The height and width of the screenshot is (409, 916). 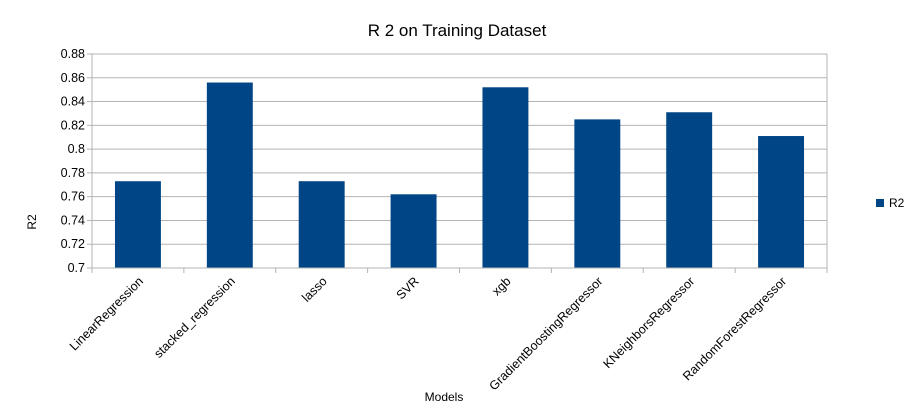 What do you see at coordinates (781, 202) in the screenshot?
I see `bar-randomforestregressor` at bounding box center [781, 202].